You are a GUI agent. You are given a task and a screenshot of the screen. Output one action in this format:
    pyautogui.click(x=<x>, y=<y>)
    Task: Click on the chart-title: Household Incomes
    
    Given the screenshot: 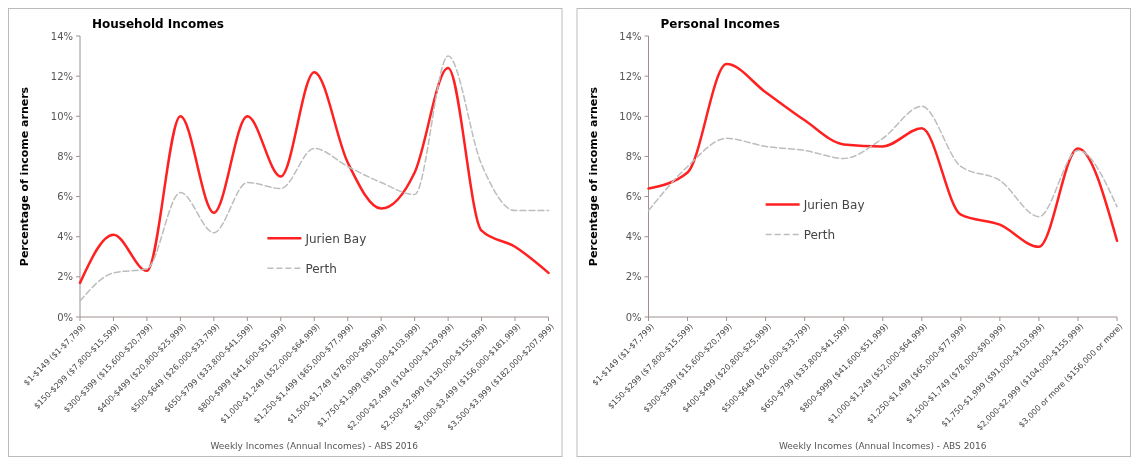 What is the action you would take?
    pyautogui.click(x=158, y=24)
    